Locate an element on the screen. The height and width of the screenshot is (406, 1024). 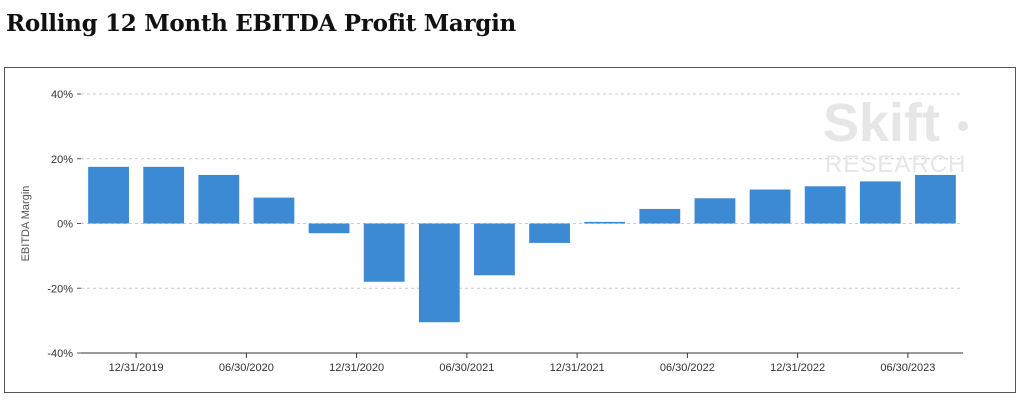
y-tick-label: 20% is located at coordinates (62, 160).